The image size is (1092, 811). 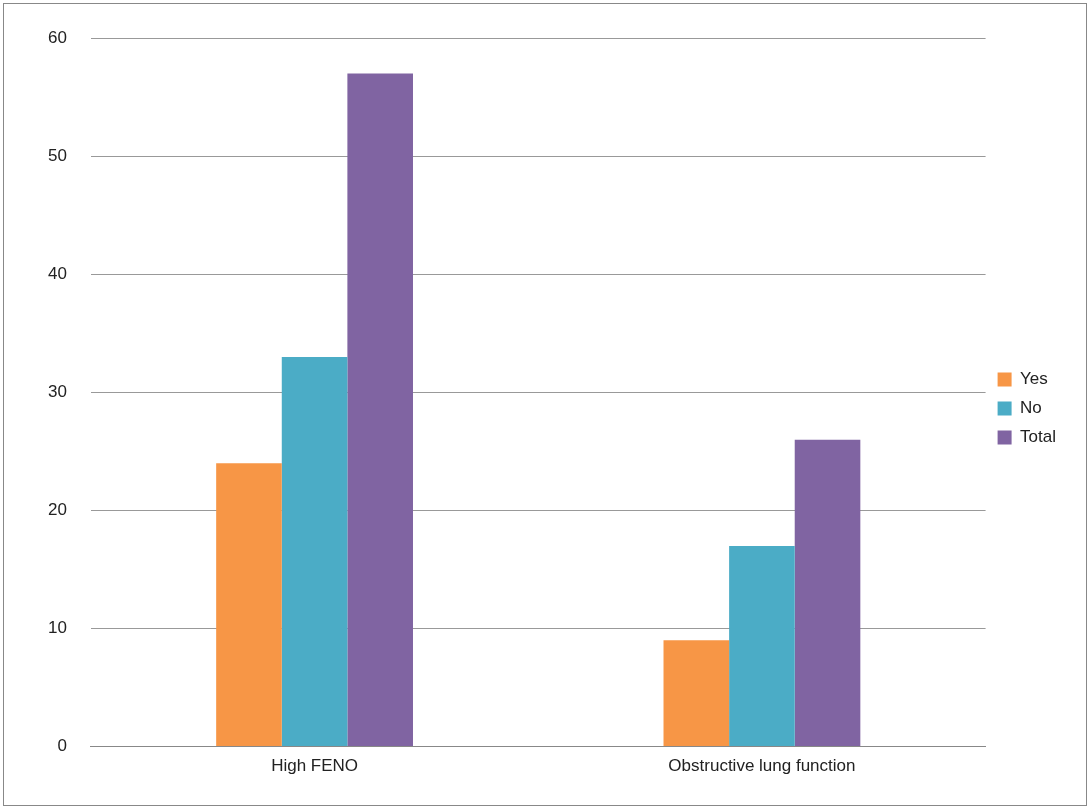 What do you see at coordinates (57, 37) in the screenshot?
I see `y-tick-label: 60` at bounding box center [57, 37].